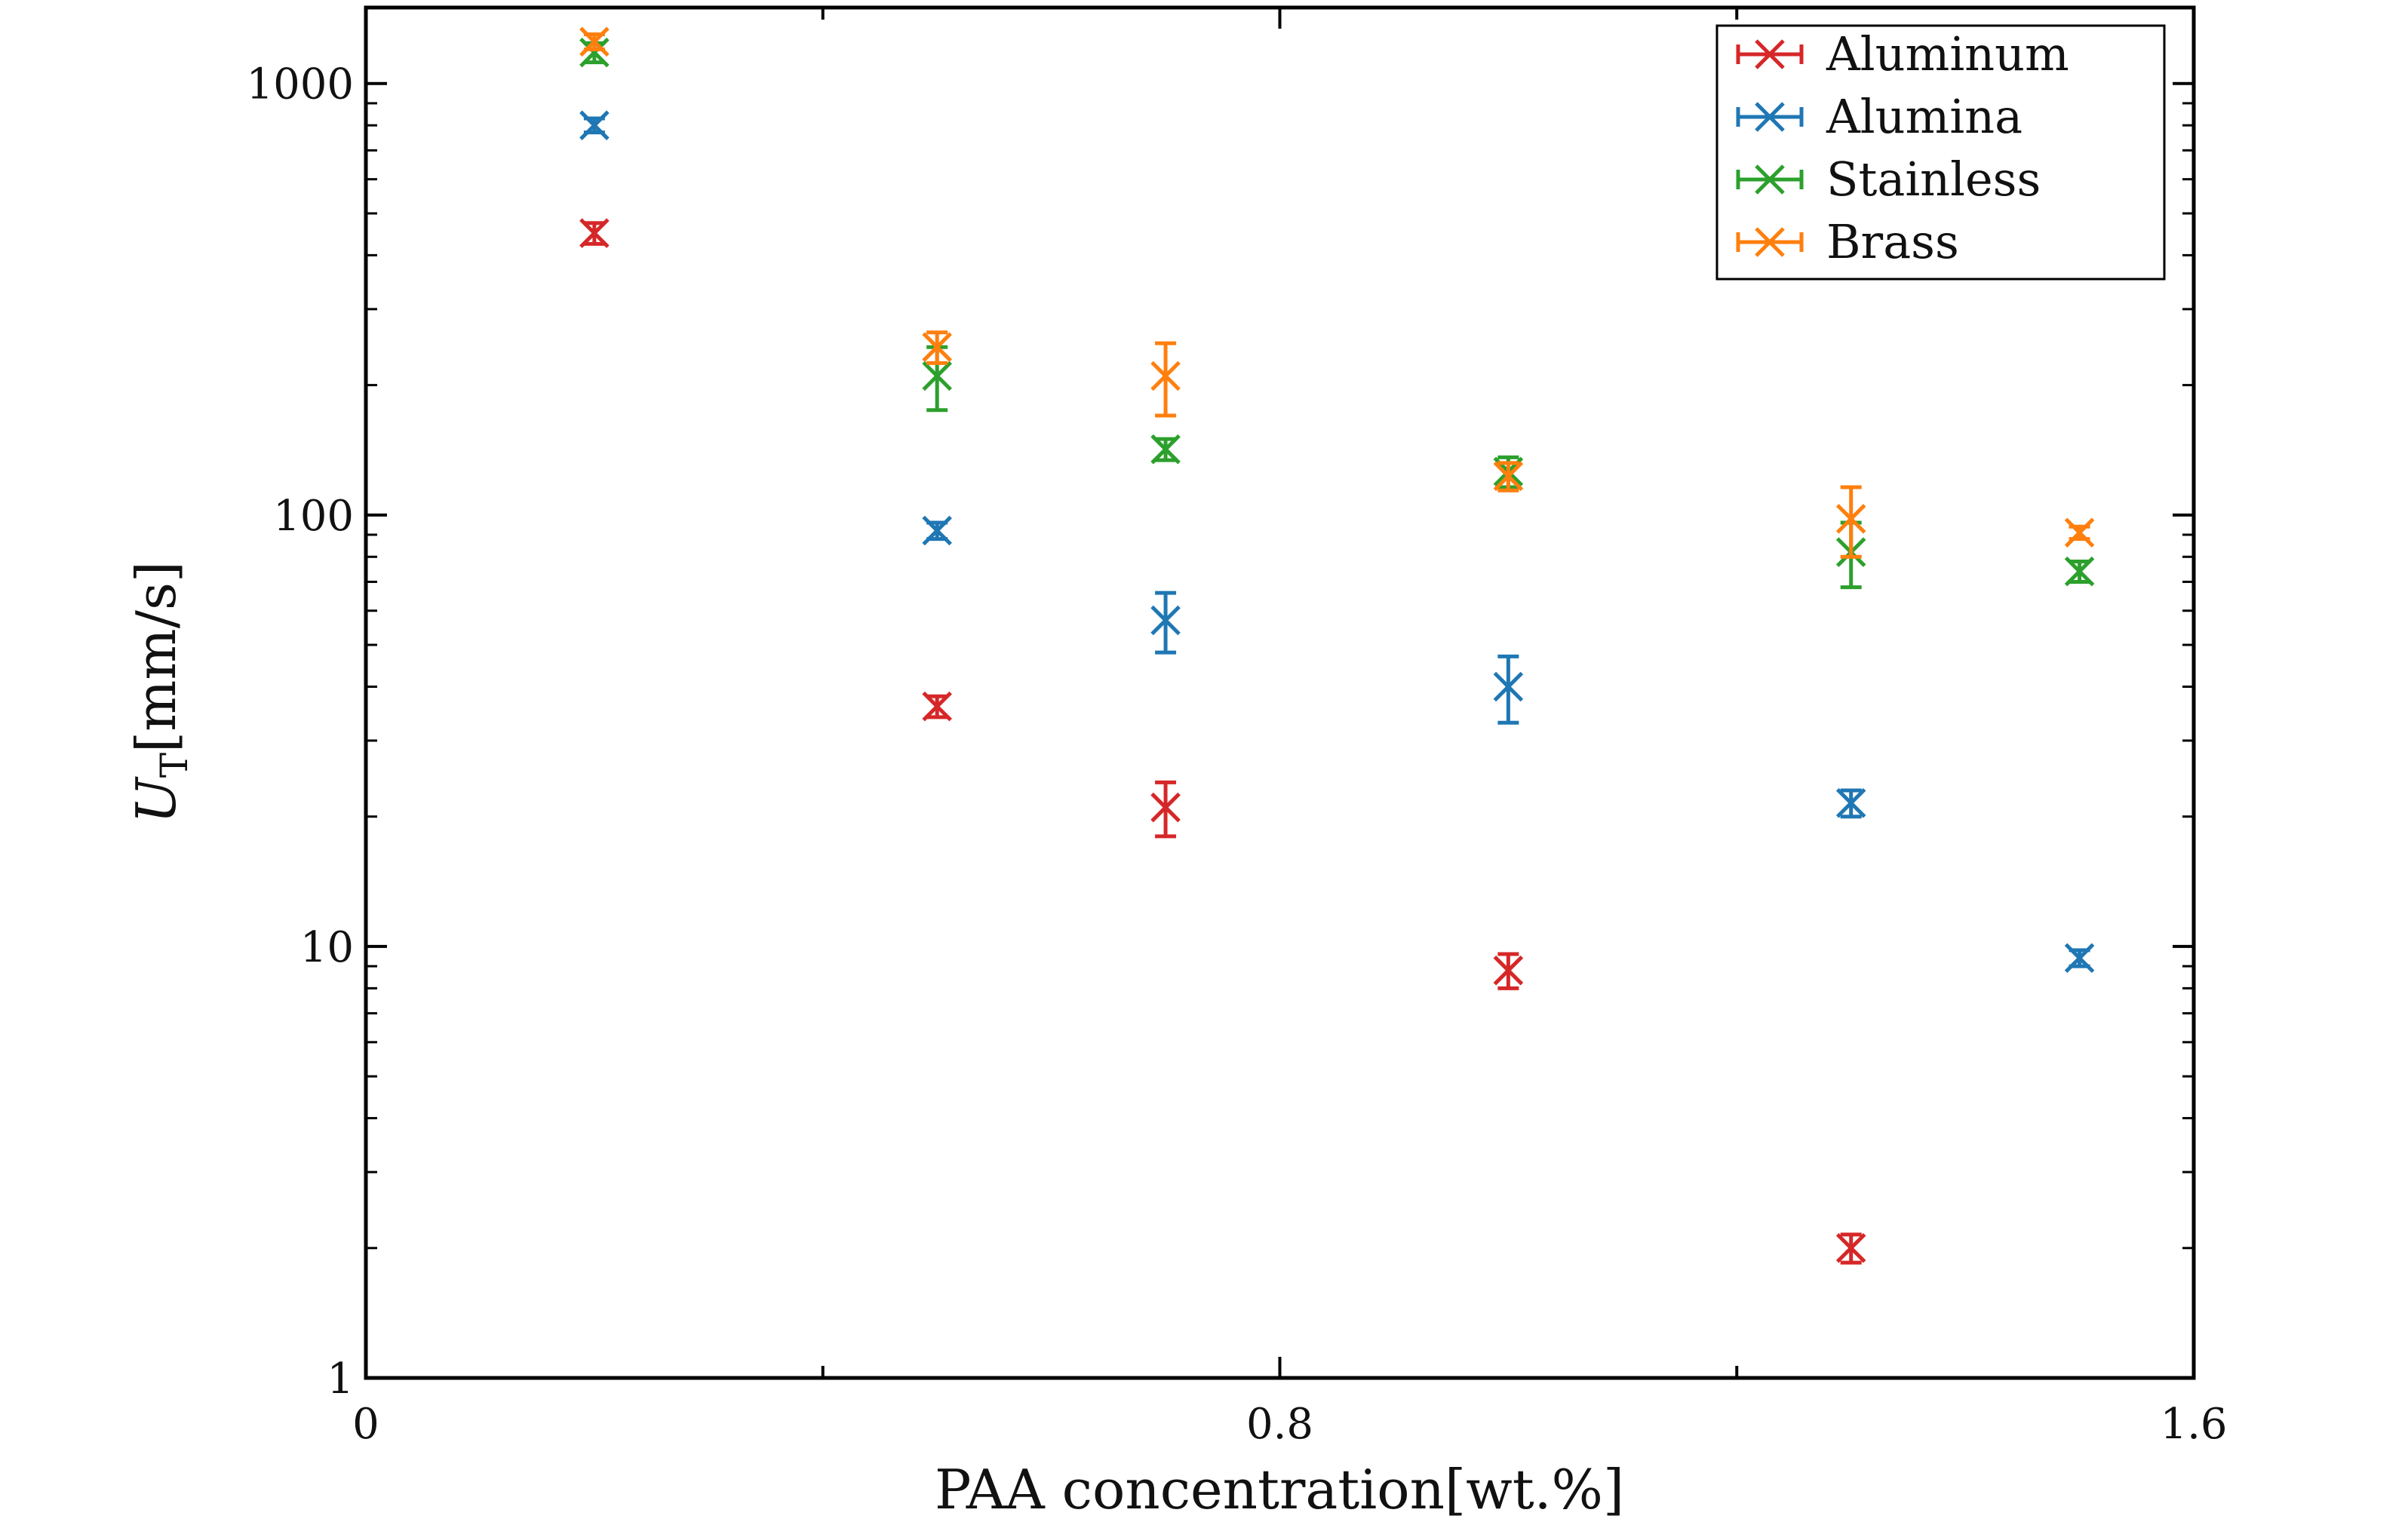  Describe the element at coordinates (300, 84) in the screenshot. I see `y-tick-label: 1000` at that location.